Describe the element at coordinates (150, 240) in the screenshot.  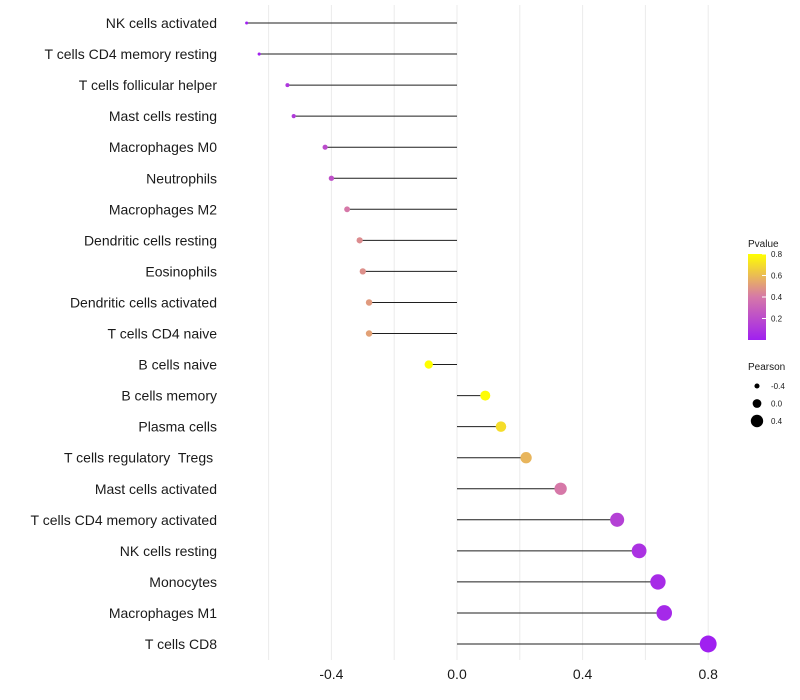
I see `category-label: Dendritic cells resting` at that location.